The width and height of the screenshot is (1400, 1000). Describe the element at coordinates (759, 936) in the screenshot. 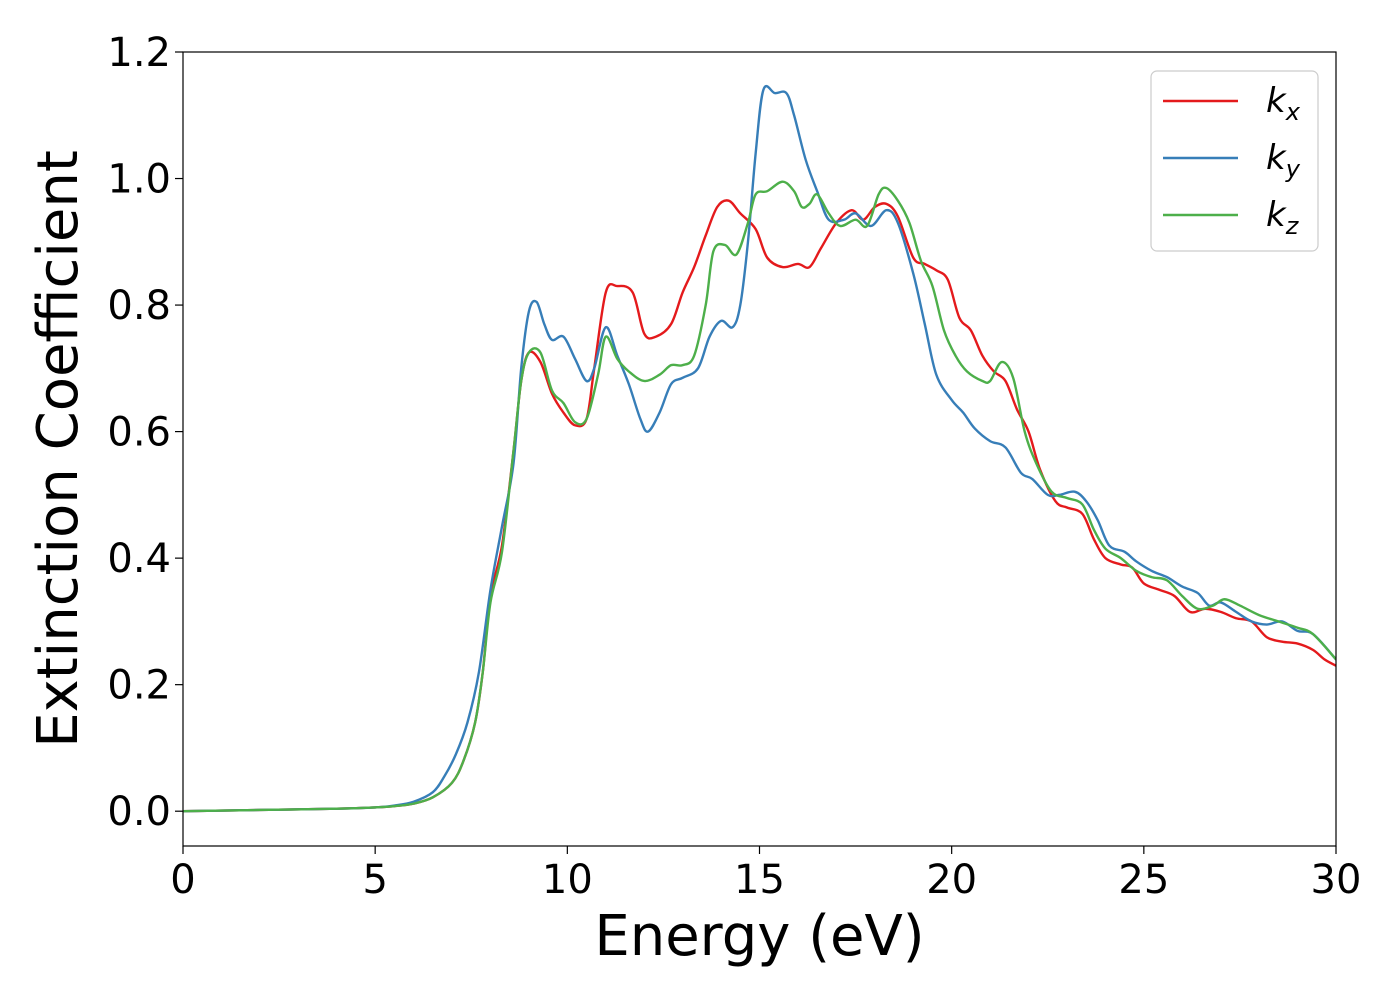

I see `x-axis-title: Energy (eV)` at that location.